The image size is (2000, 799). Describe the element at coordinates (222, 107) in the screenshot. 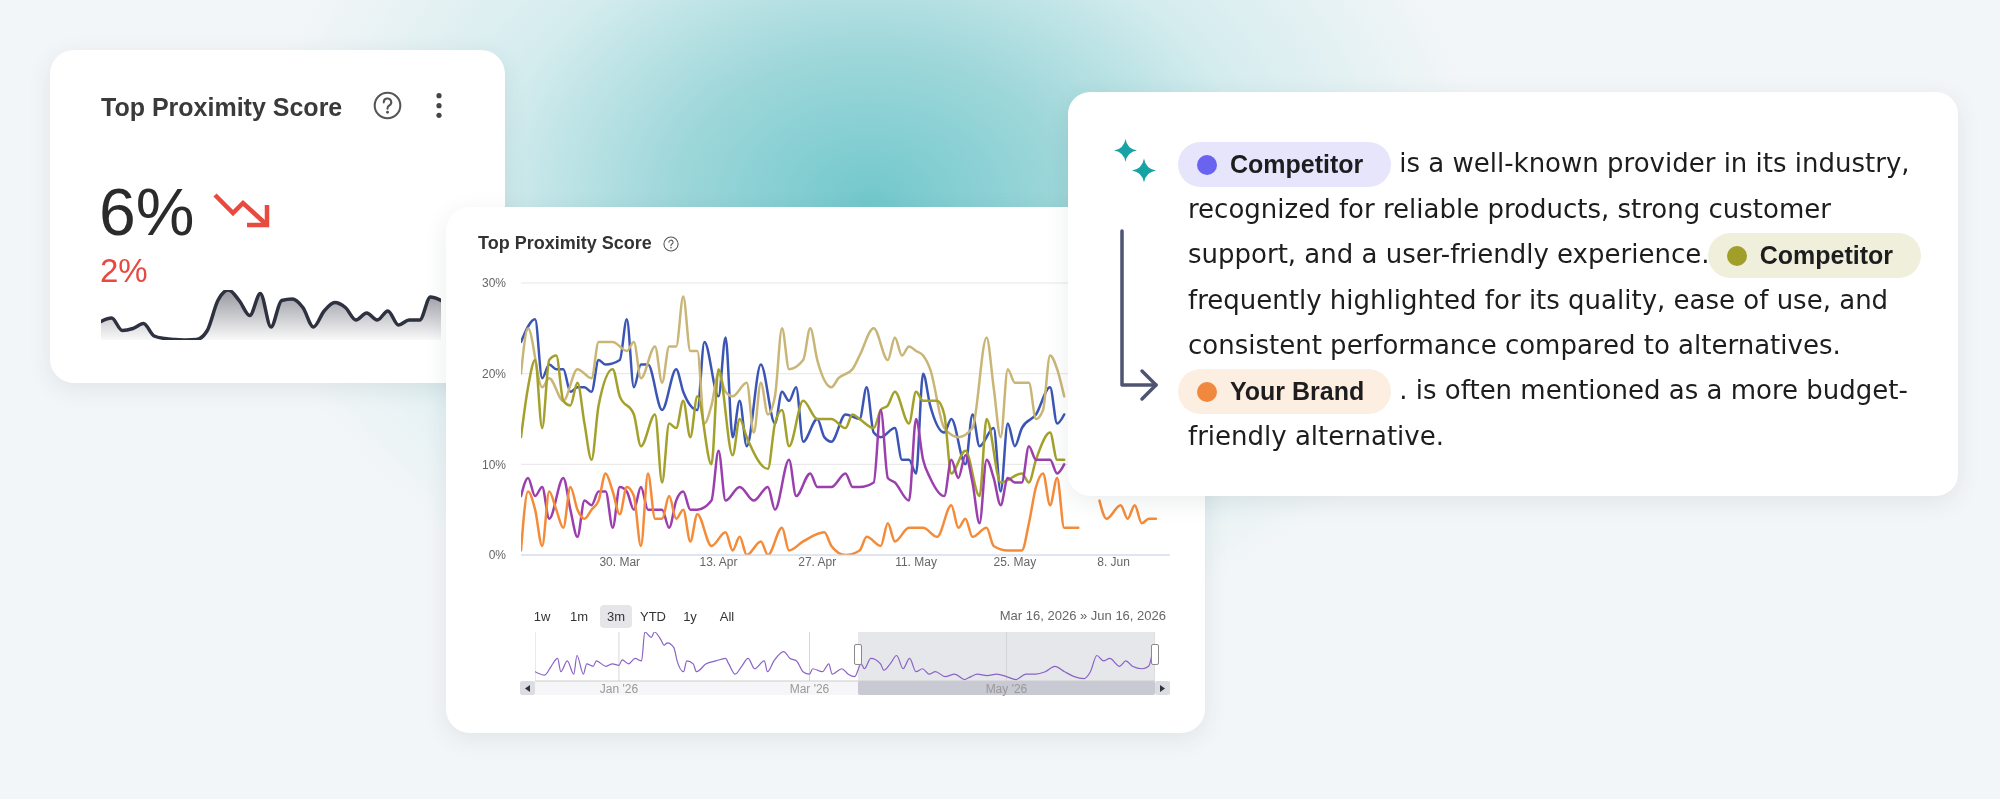

I see `text: Top Proximity Score` at that location.